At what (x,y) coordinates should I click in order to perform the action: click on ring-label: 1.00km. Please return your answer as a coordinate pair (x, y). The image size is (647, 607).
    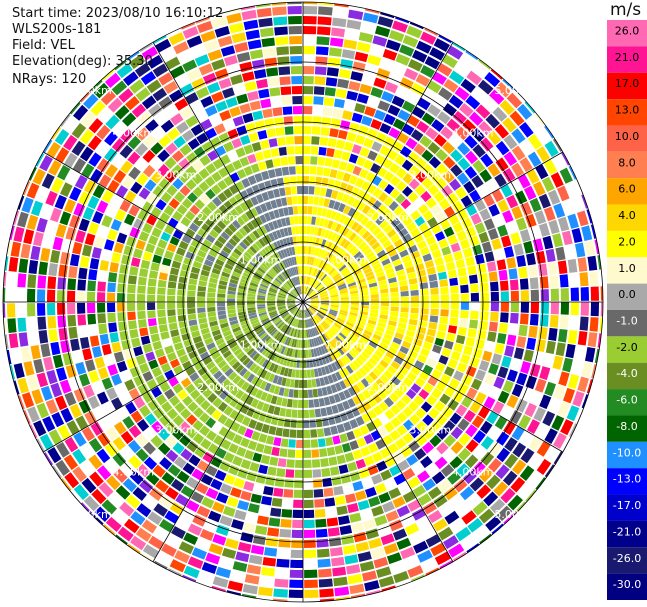
    Looking at the image, I should click on (346, 260).